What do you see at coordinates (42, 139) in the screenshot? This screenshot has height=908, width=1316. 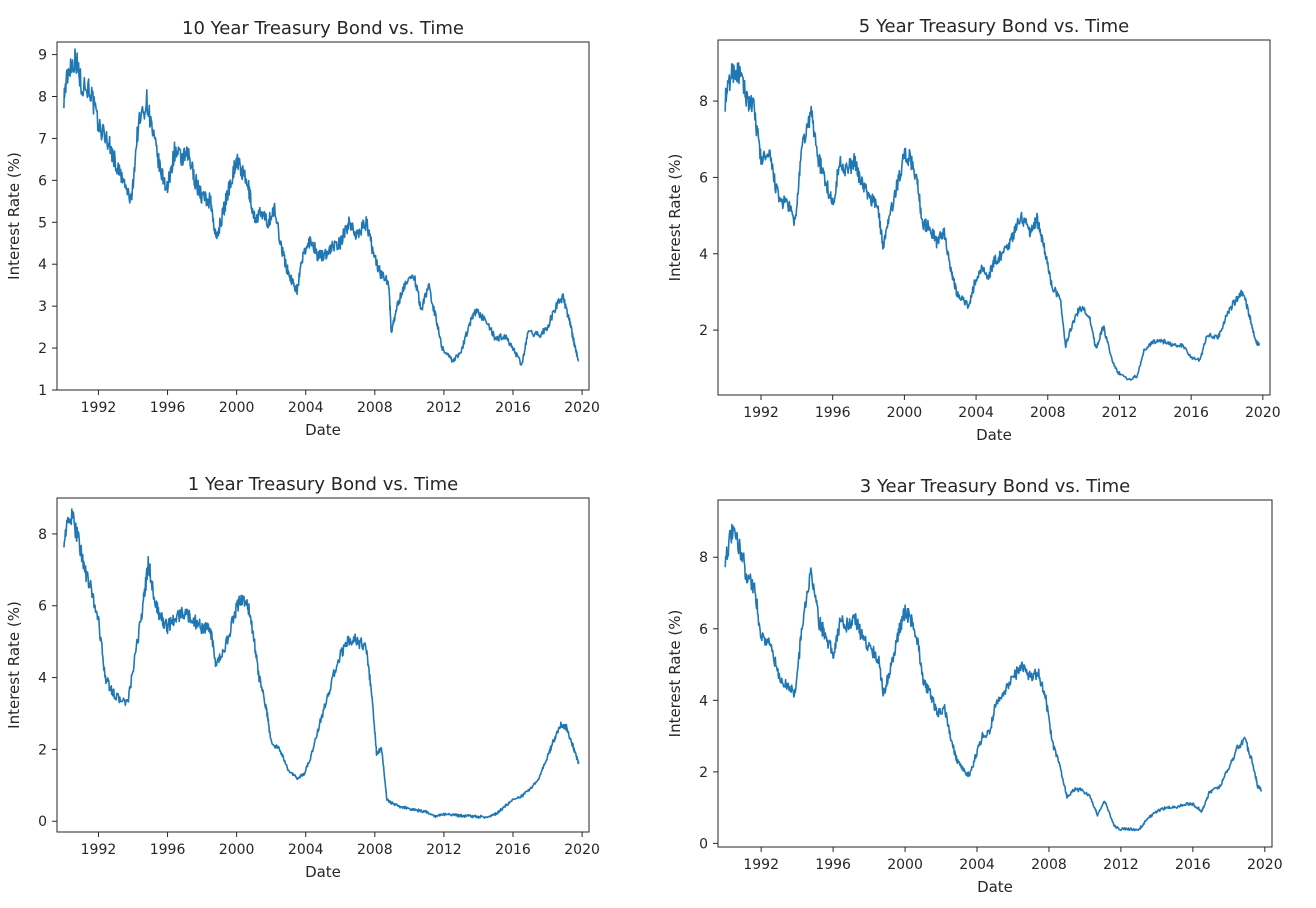 I see `y-tick-label: 7` at bounding box center [42, 139].